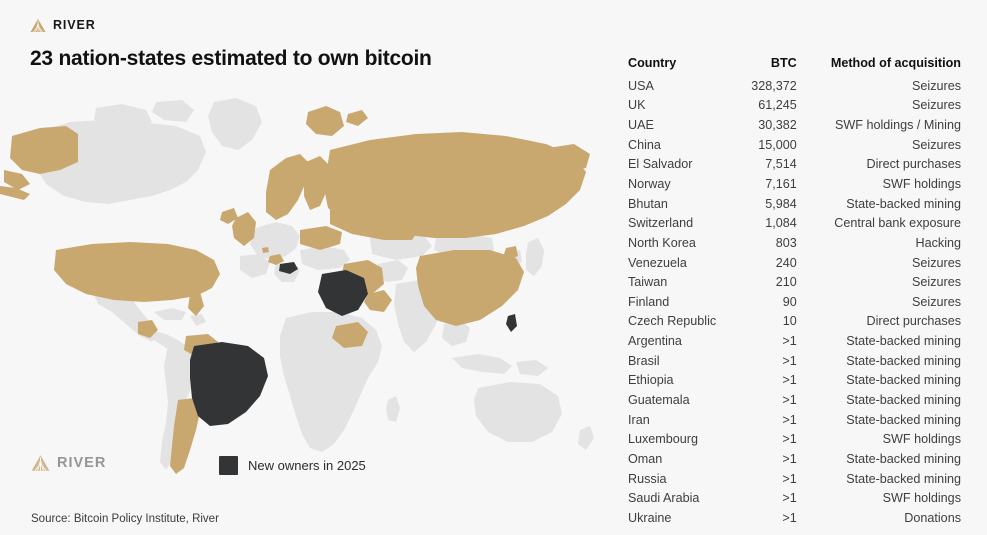  I want to click on map-watermark: RIVER, so click(68, 463).